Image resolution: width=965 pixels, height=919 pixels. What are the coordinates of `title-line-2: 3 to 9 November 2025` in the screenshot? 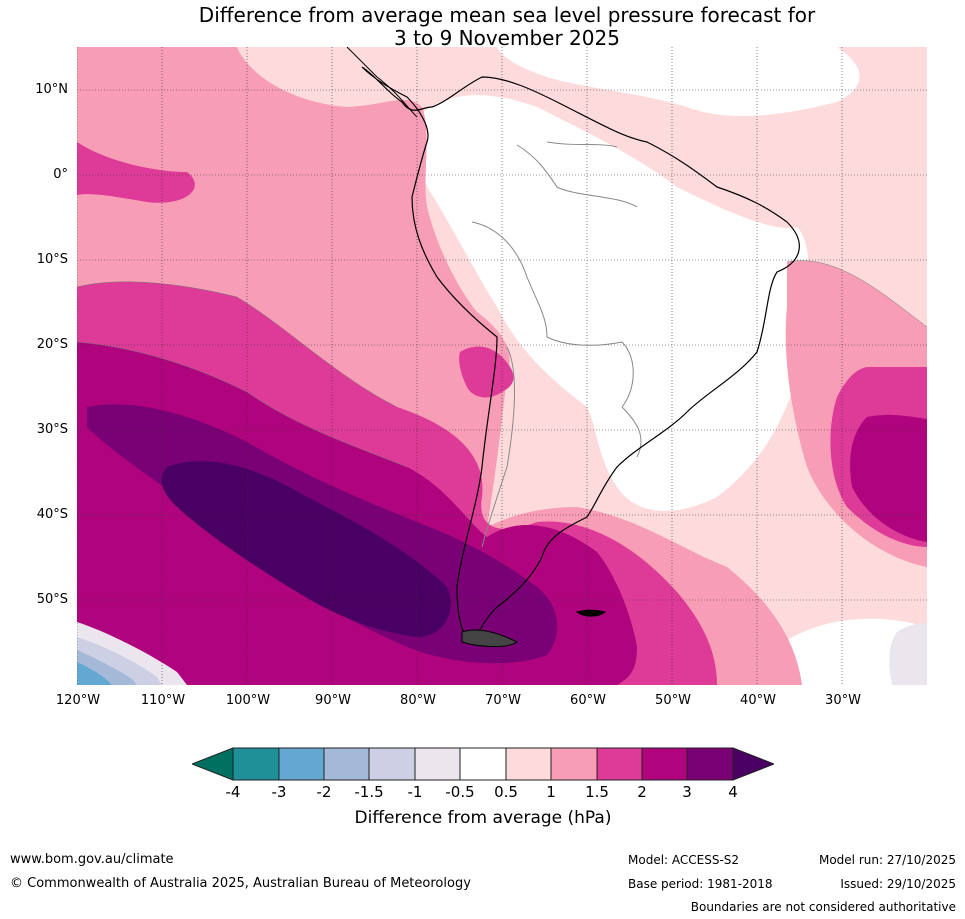 It's located at (507, 38).